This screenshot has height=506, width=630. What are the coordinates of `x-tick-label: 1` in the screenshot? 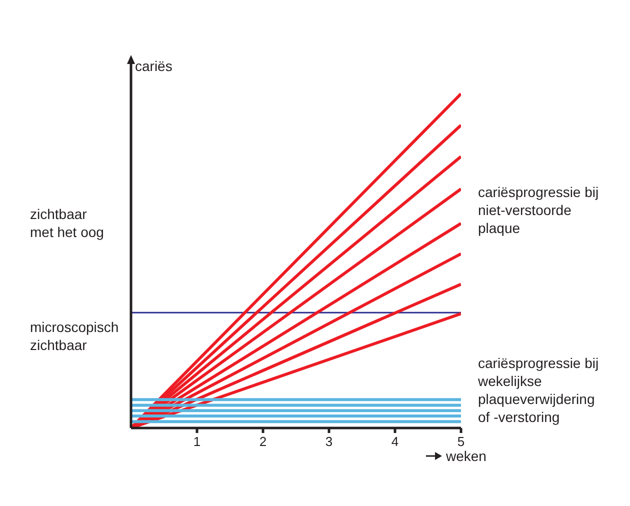 It's located at (197, 442).